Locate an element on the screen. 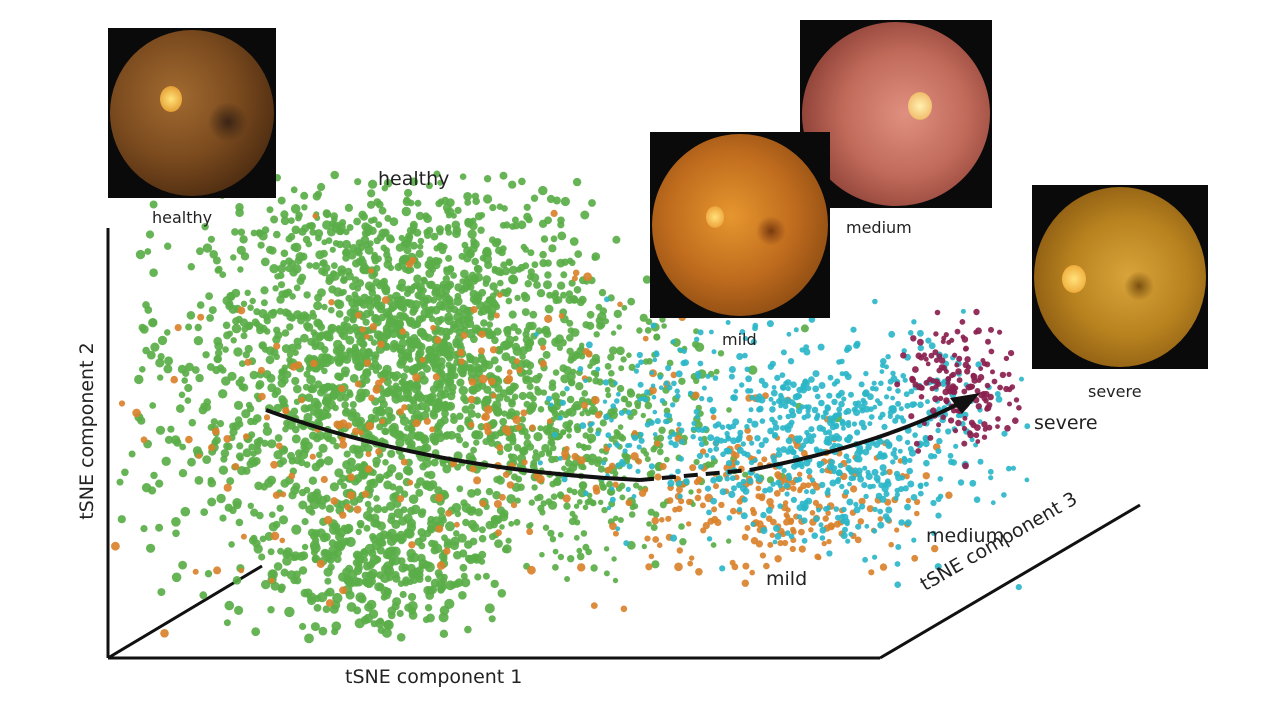  x-axis-label: tSNE component 1 is located at coordinates (434, 677).